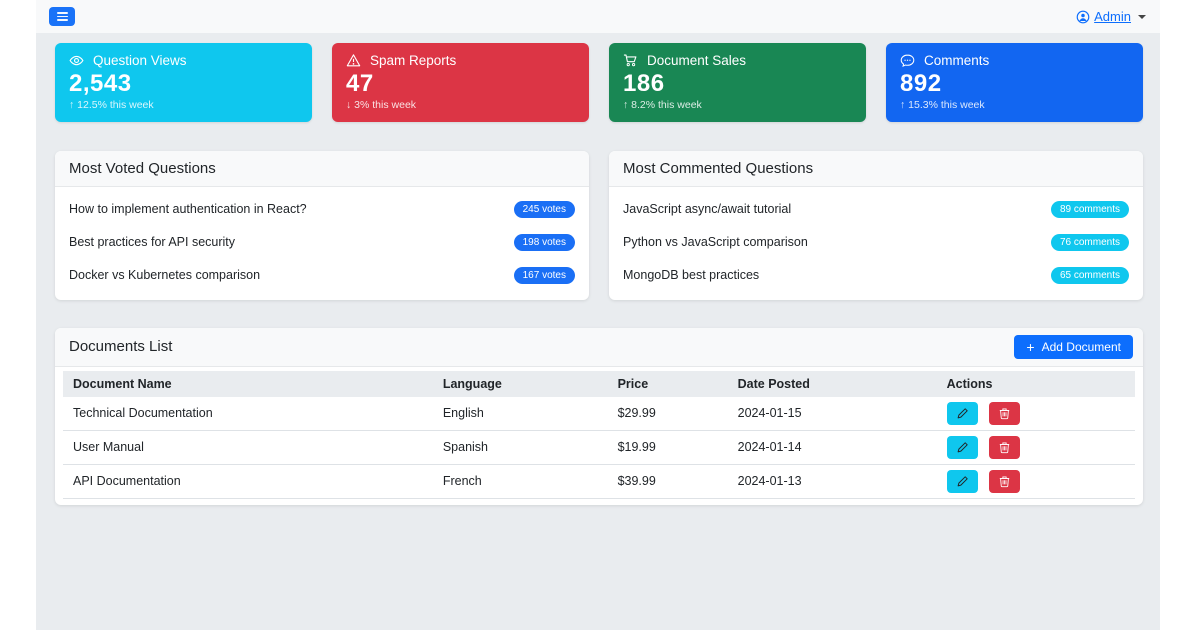  What do you see at coordinates (876, 275) in the screenshot?
I see `list-item: MongoDB best practices 65 comments` at bounding box center [876, 275].